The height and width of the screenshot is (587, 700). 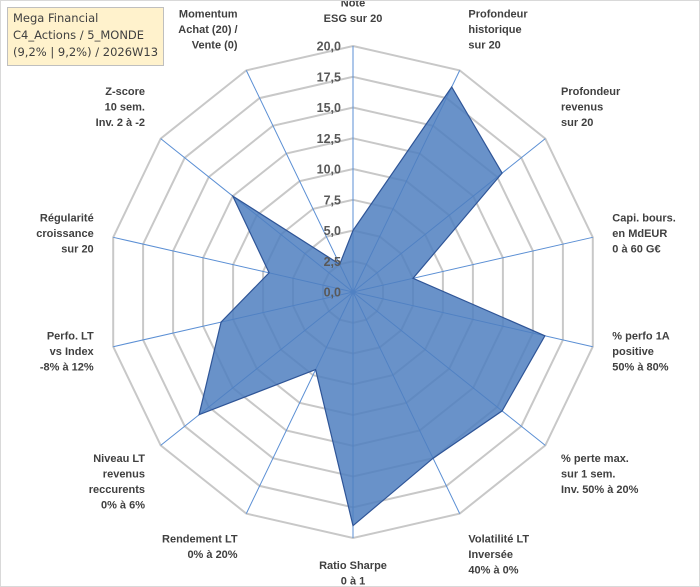 I want to click on axis-label-line: vs Index, so click(x=72, y=352).